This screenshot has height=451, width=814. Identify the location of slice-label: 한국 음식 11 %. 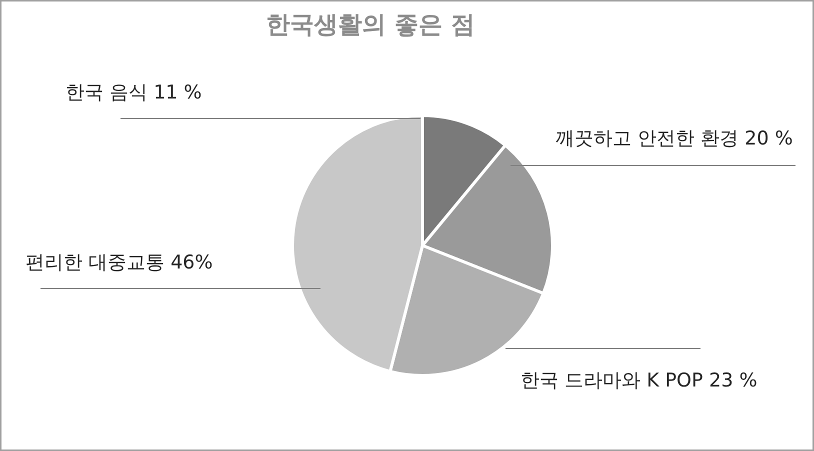
(134, 93).